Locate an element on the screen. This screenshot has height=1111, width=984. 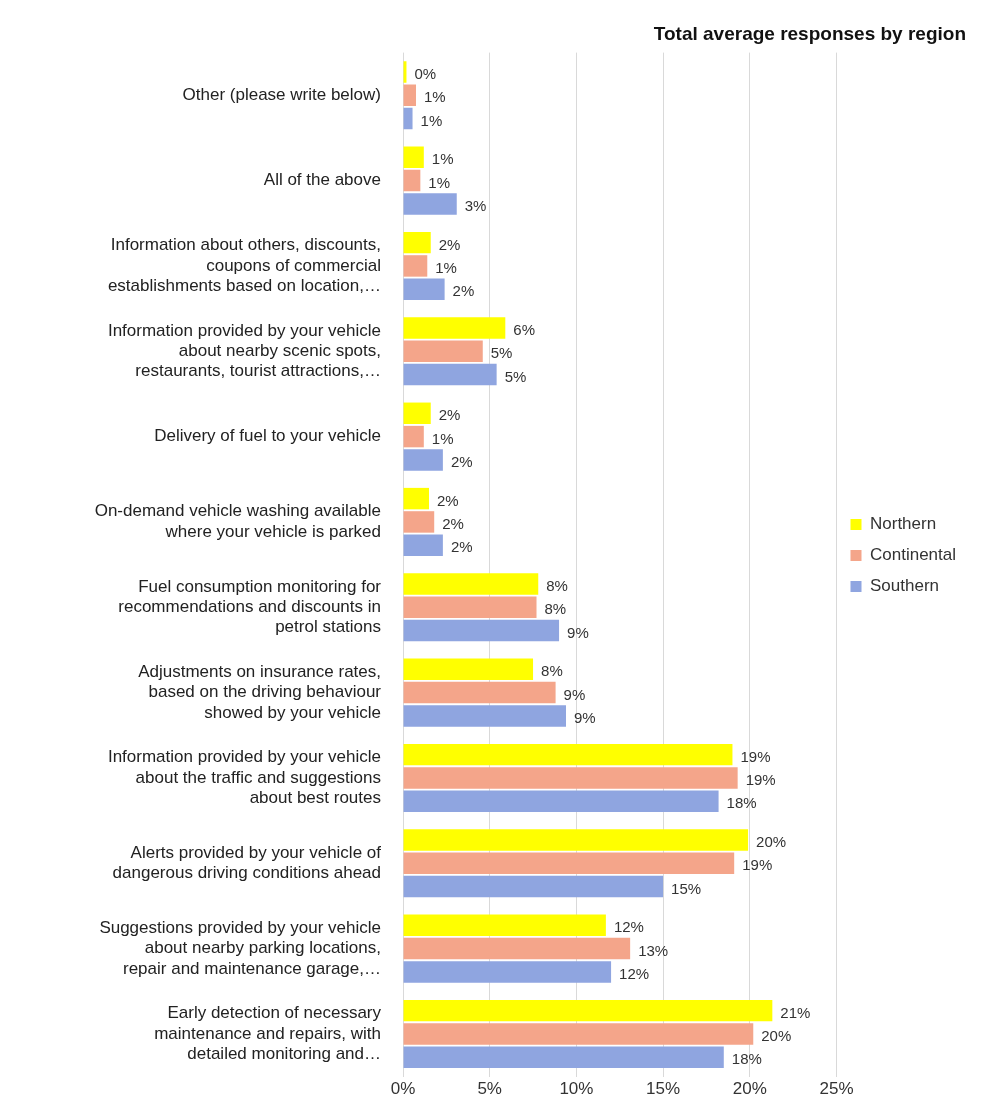
x-tick-label: 15% is located at coordinates (663, 1089).